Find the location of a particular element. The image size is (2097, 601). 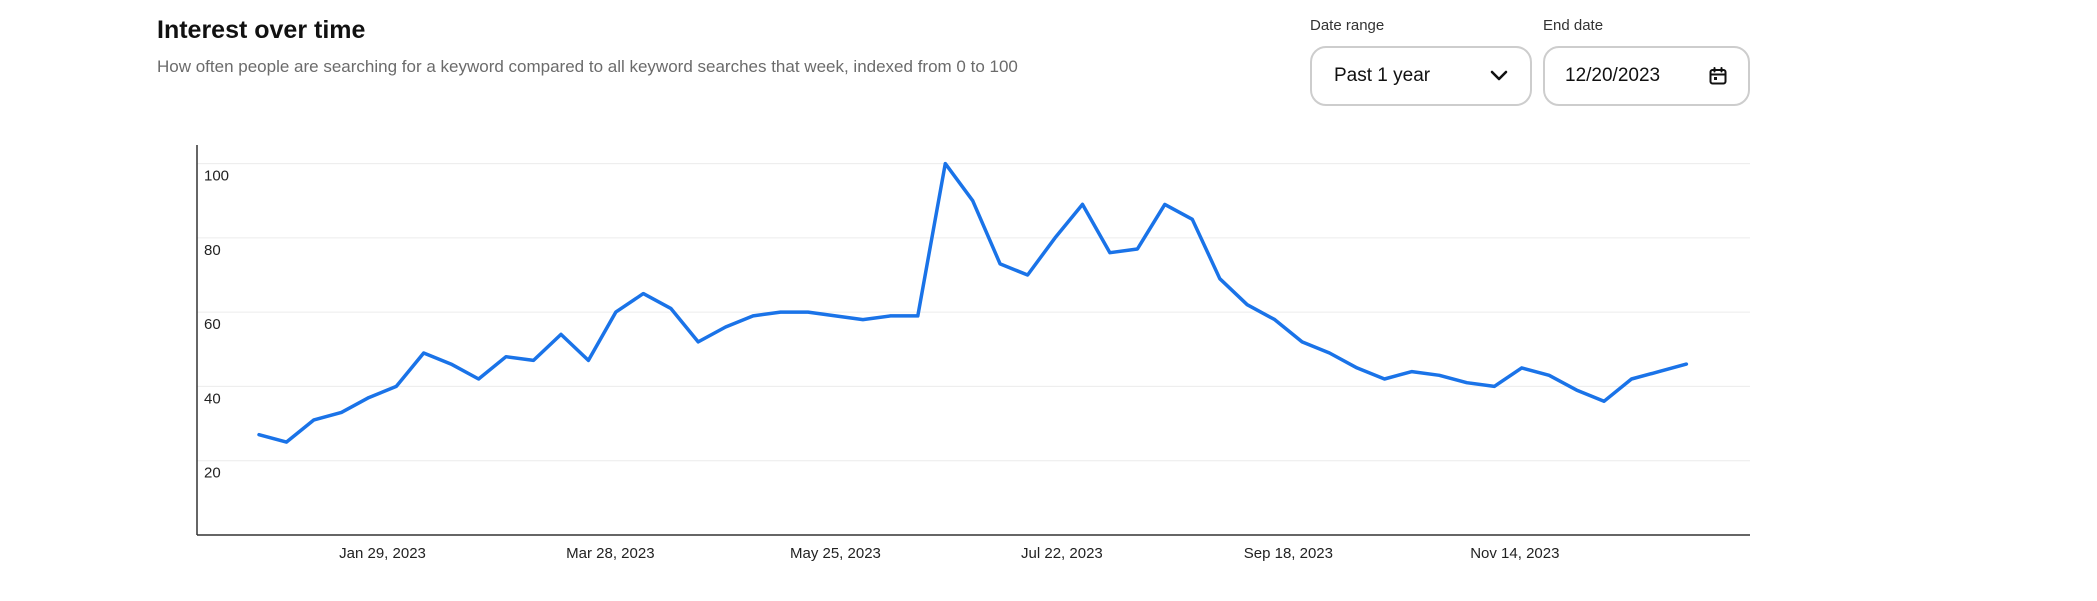

calendar-icon is located at coordinates (1718, 76).